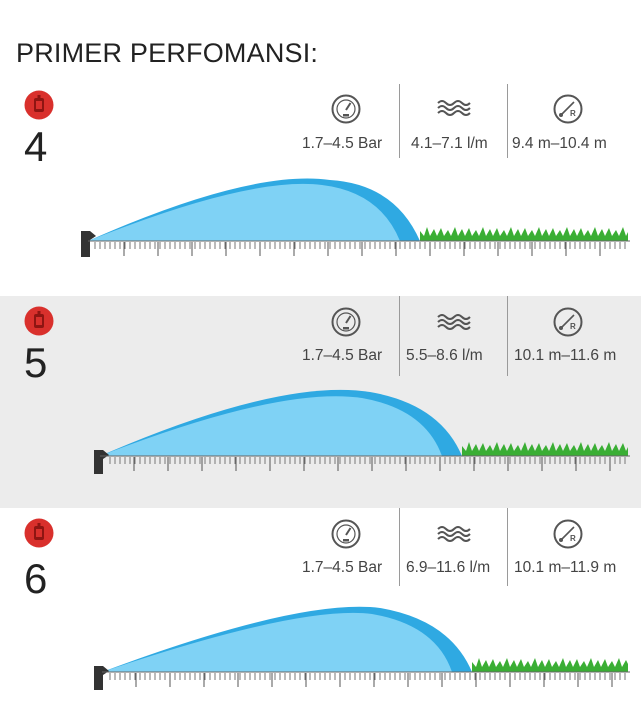 The width and height of the screenshot is (641, 717). I want to click on flow-value: 4.1–7.1 l/m, so click(449, 143).